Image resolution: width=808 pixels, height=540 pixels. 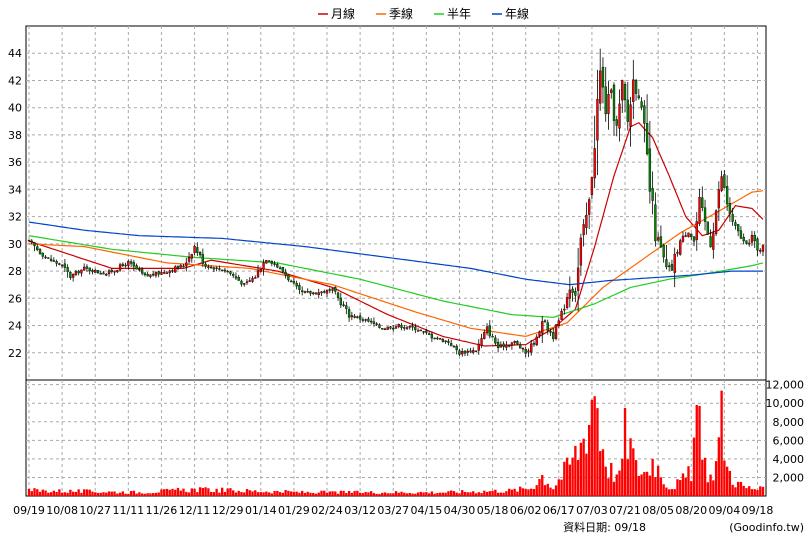 What do you see at coordinates (360, 510) in the screenshot?
I see `x-tick-label: 03/12` at bounding box center [360, 510].